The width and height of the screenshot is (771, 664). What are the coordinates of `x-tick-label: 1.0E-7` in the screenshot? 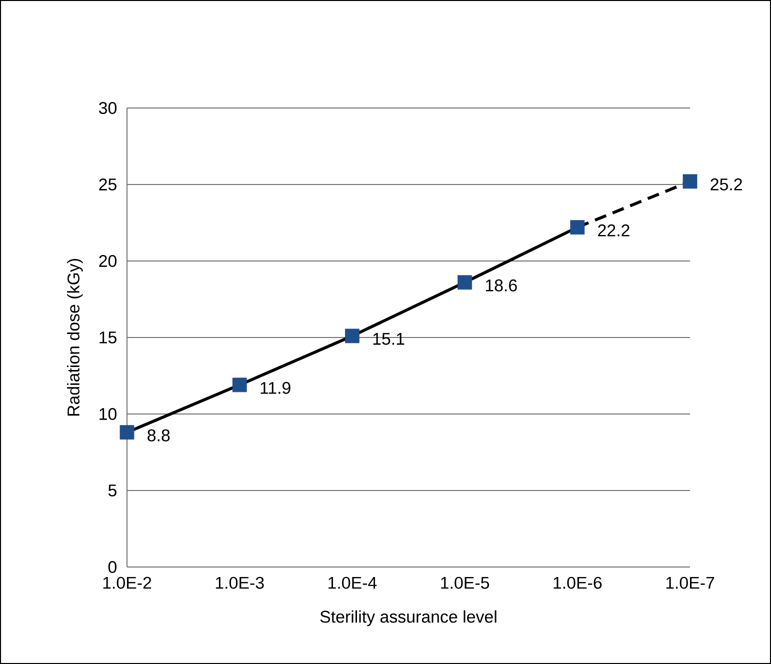 It's located at (690, 582).